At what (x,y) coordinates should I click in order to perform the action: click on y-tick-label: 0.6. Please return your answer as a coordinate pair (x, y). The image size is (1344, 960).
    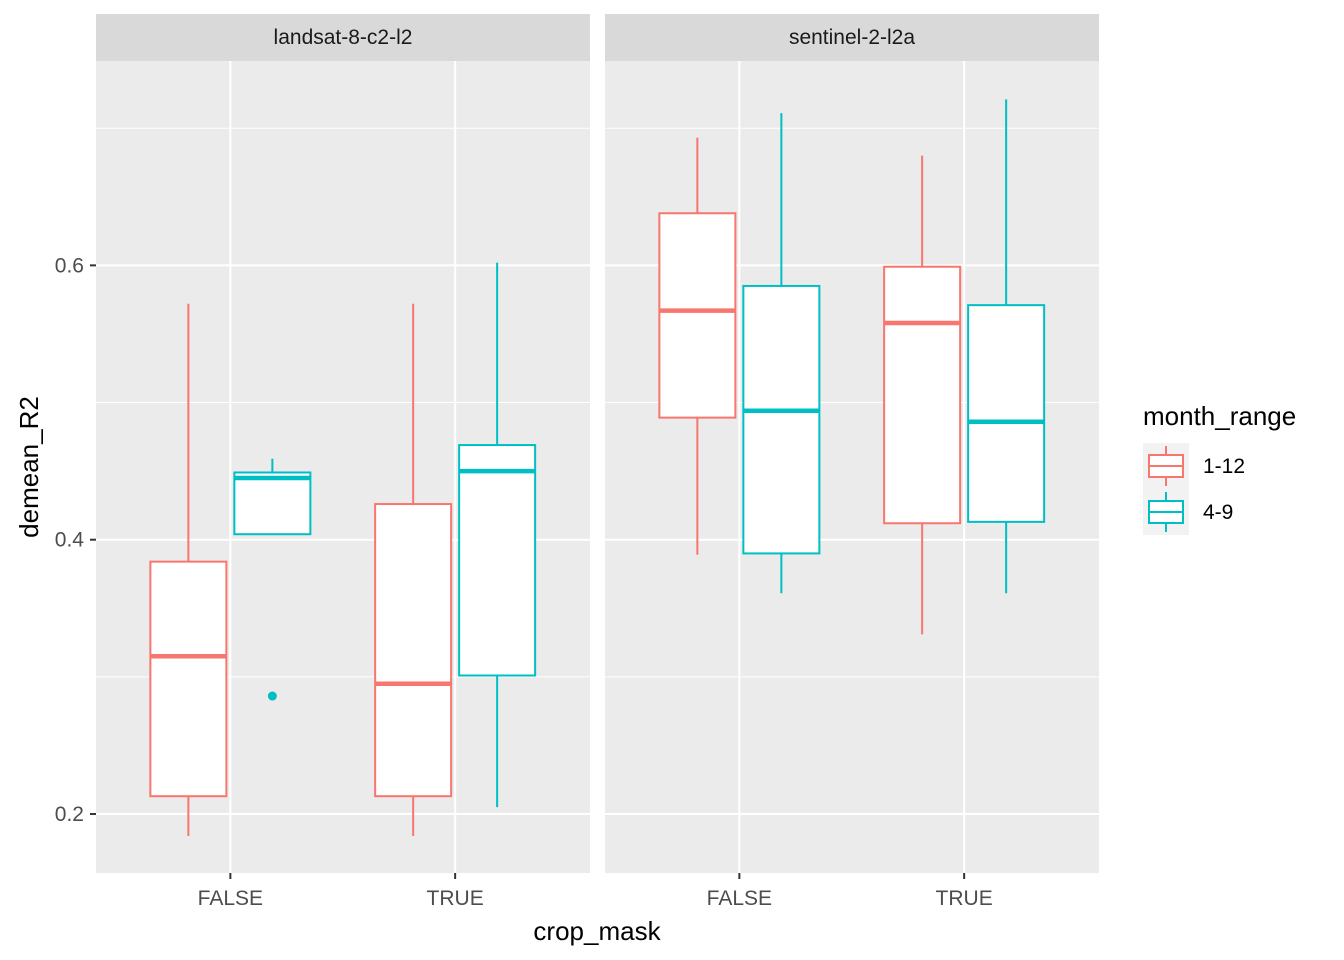
    Looking at the image, I should click on (69, 265).